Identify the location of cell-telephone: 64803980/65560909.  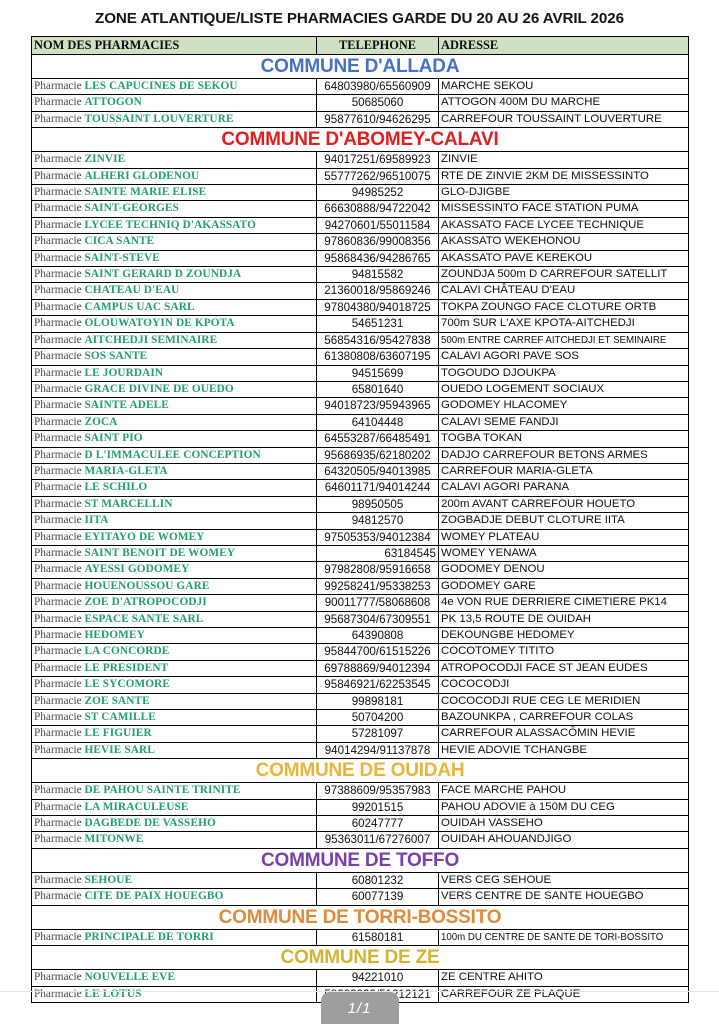
(377, 86).